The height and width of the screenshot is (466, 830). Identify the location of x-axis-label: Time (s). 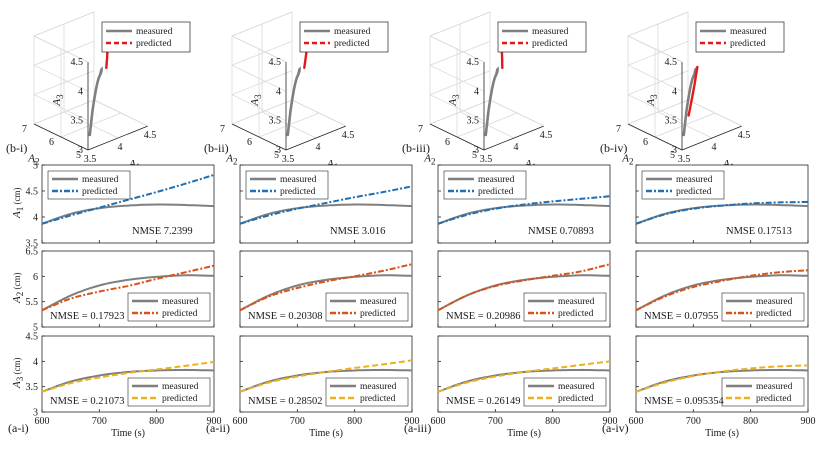
(128, 433).